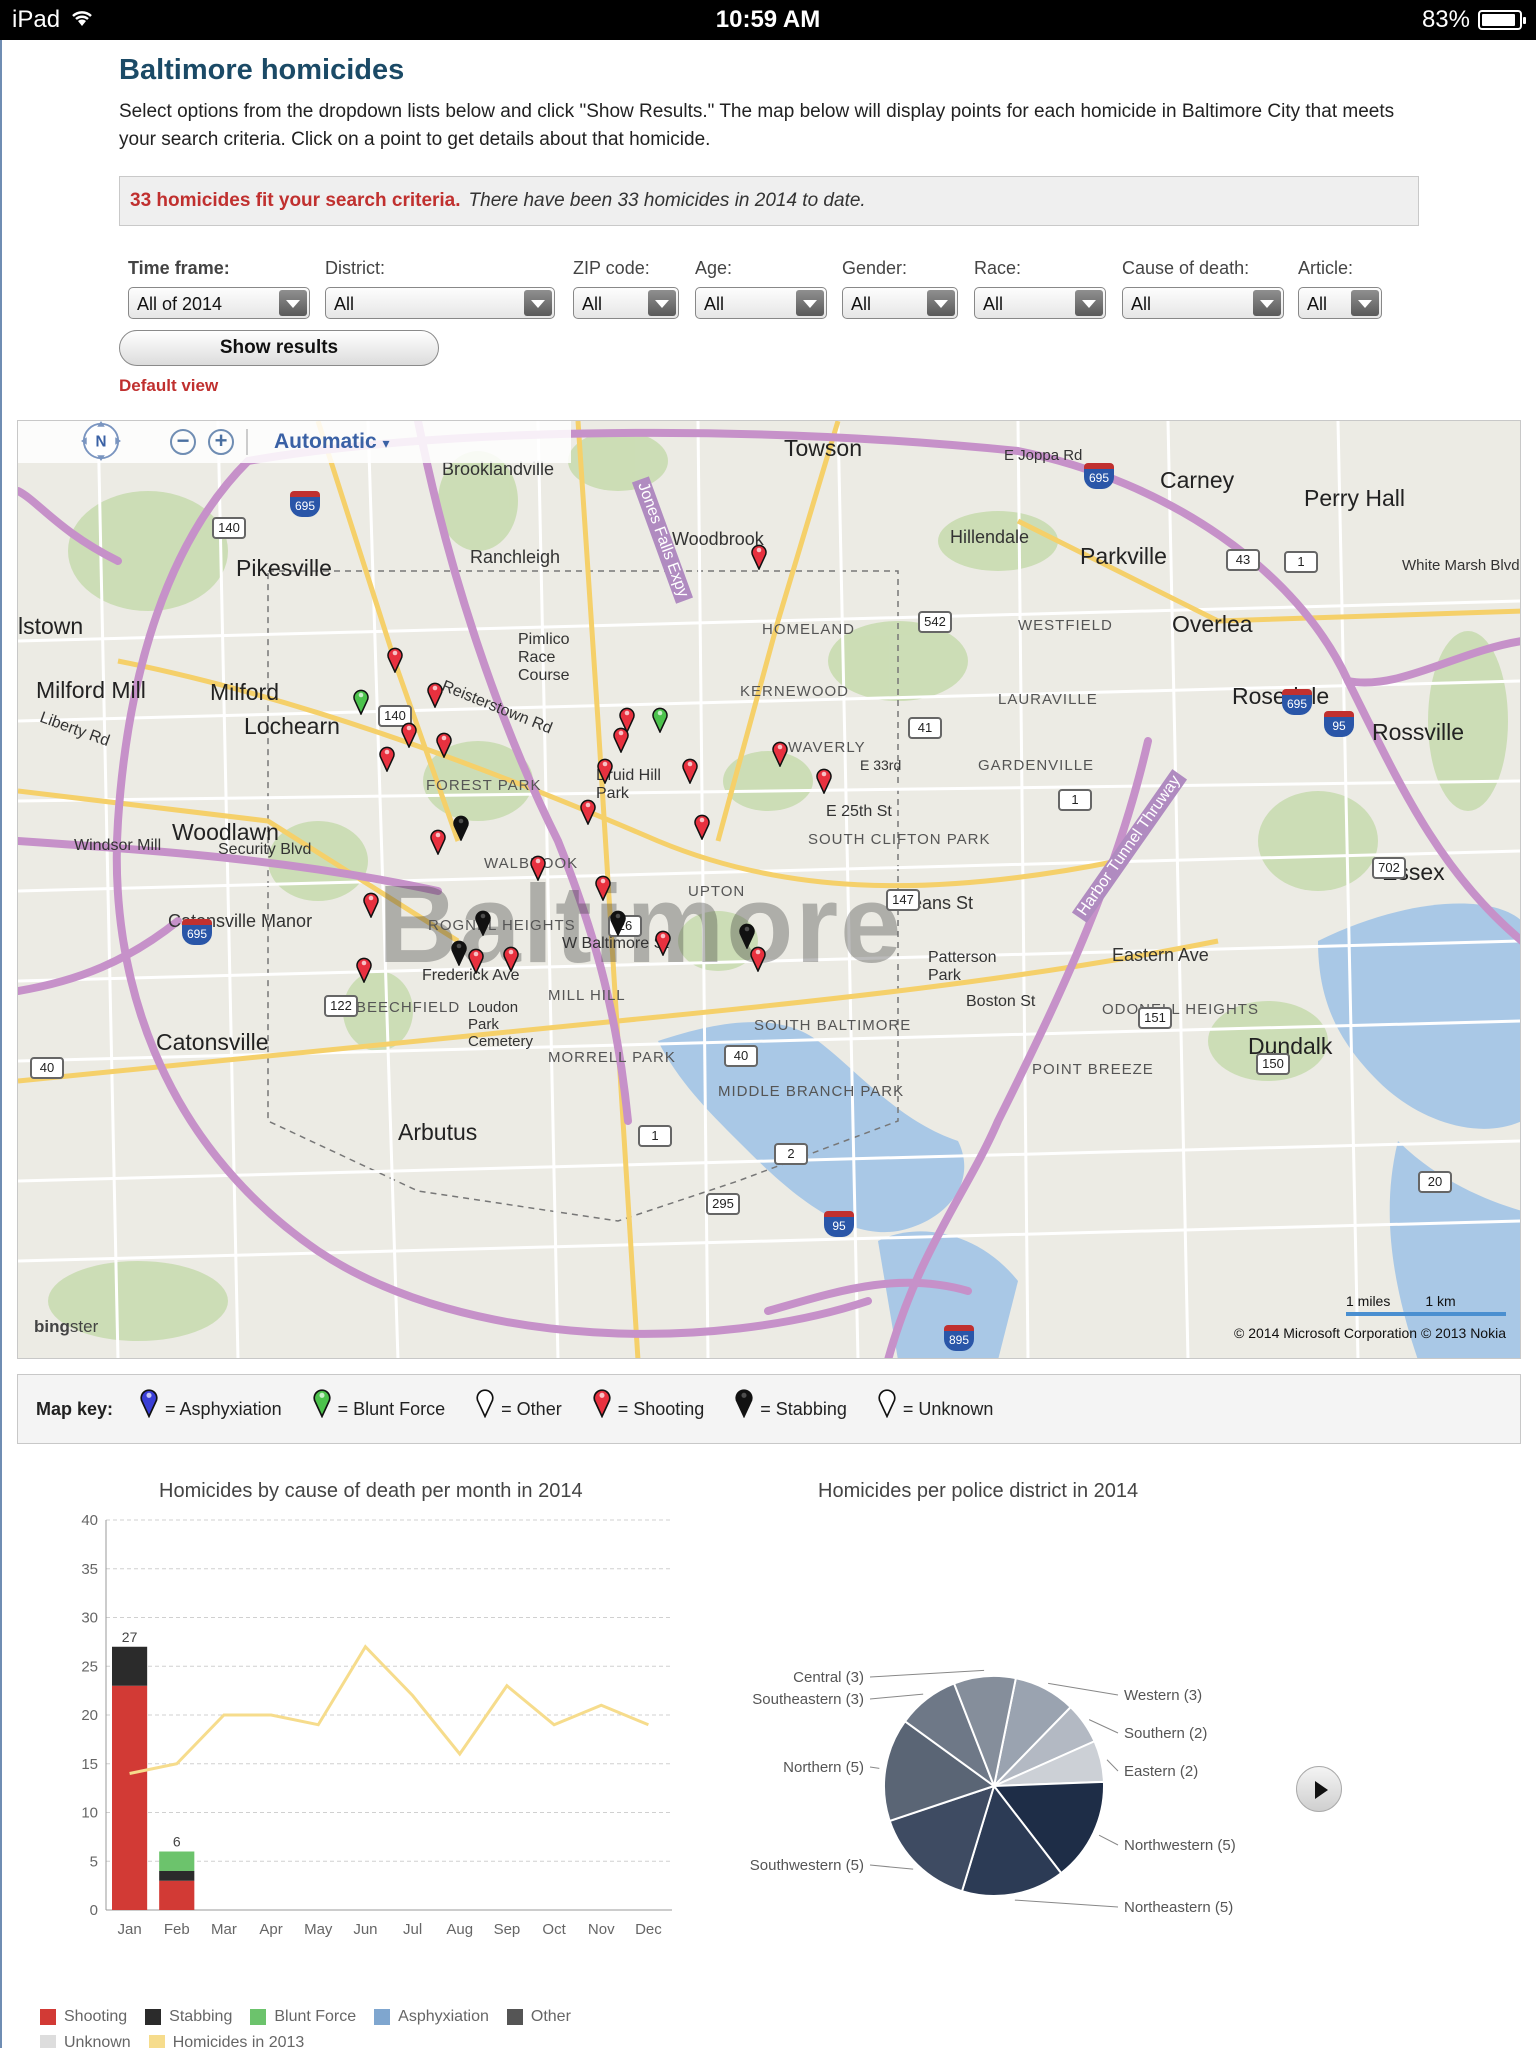 This screenshot has height=2048, width=1536. I want to click on map-label: ROGNEL HEIGHTS, so click(502, 925).